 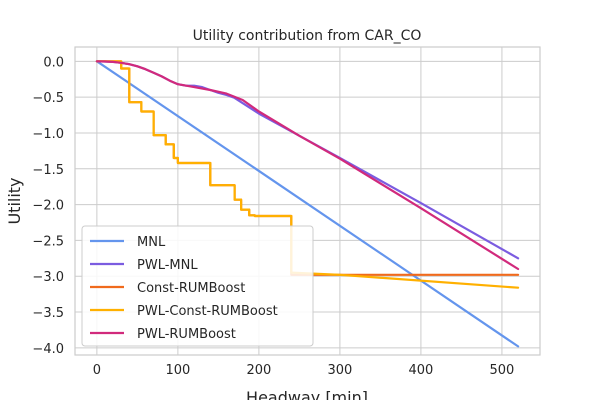 I want to click on y-tick-label: −3.5, so click(x=48, y=313).